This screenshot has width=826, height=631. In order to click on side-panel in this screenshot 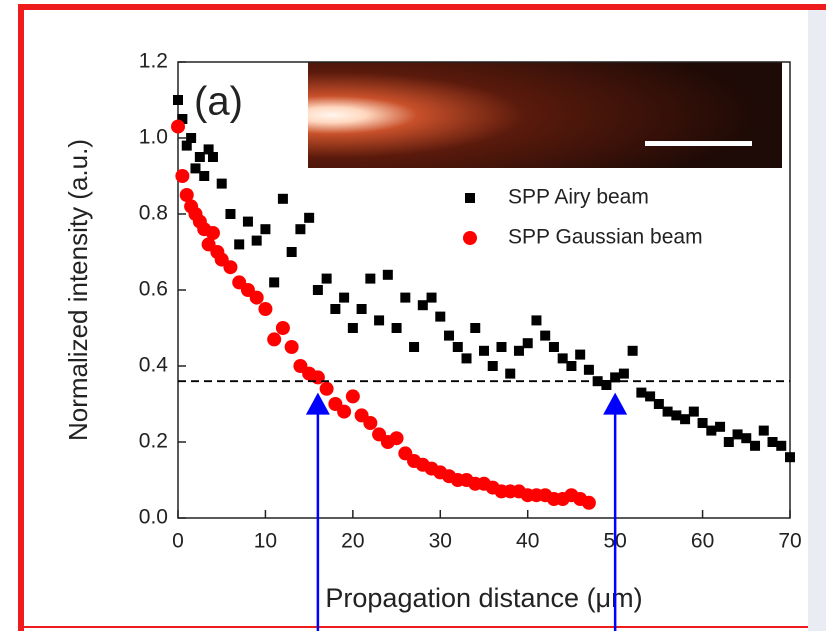, I will do `click(817, 320)`.